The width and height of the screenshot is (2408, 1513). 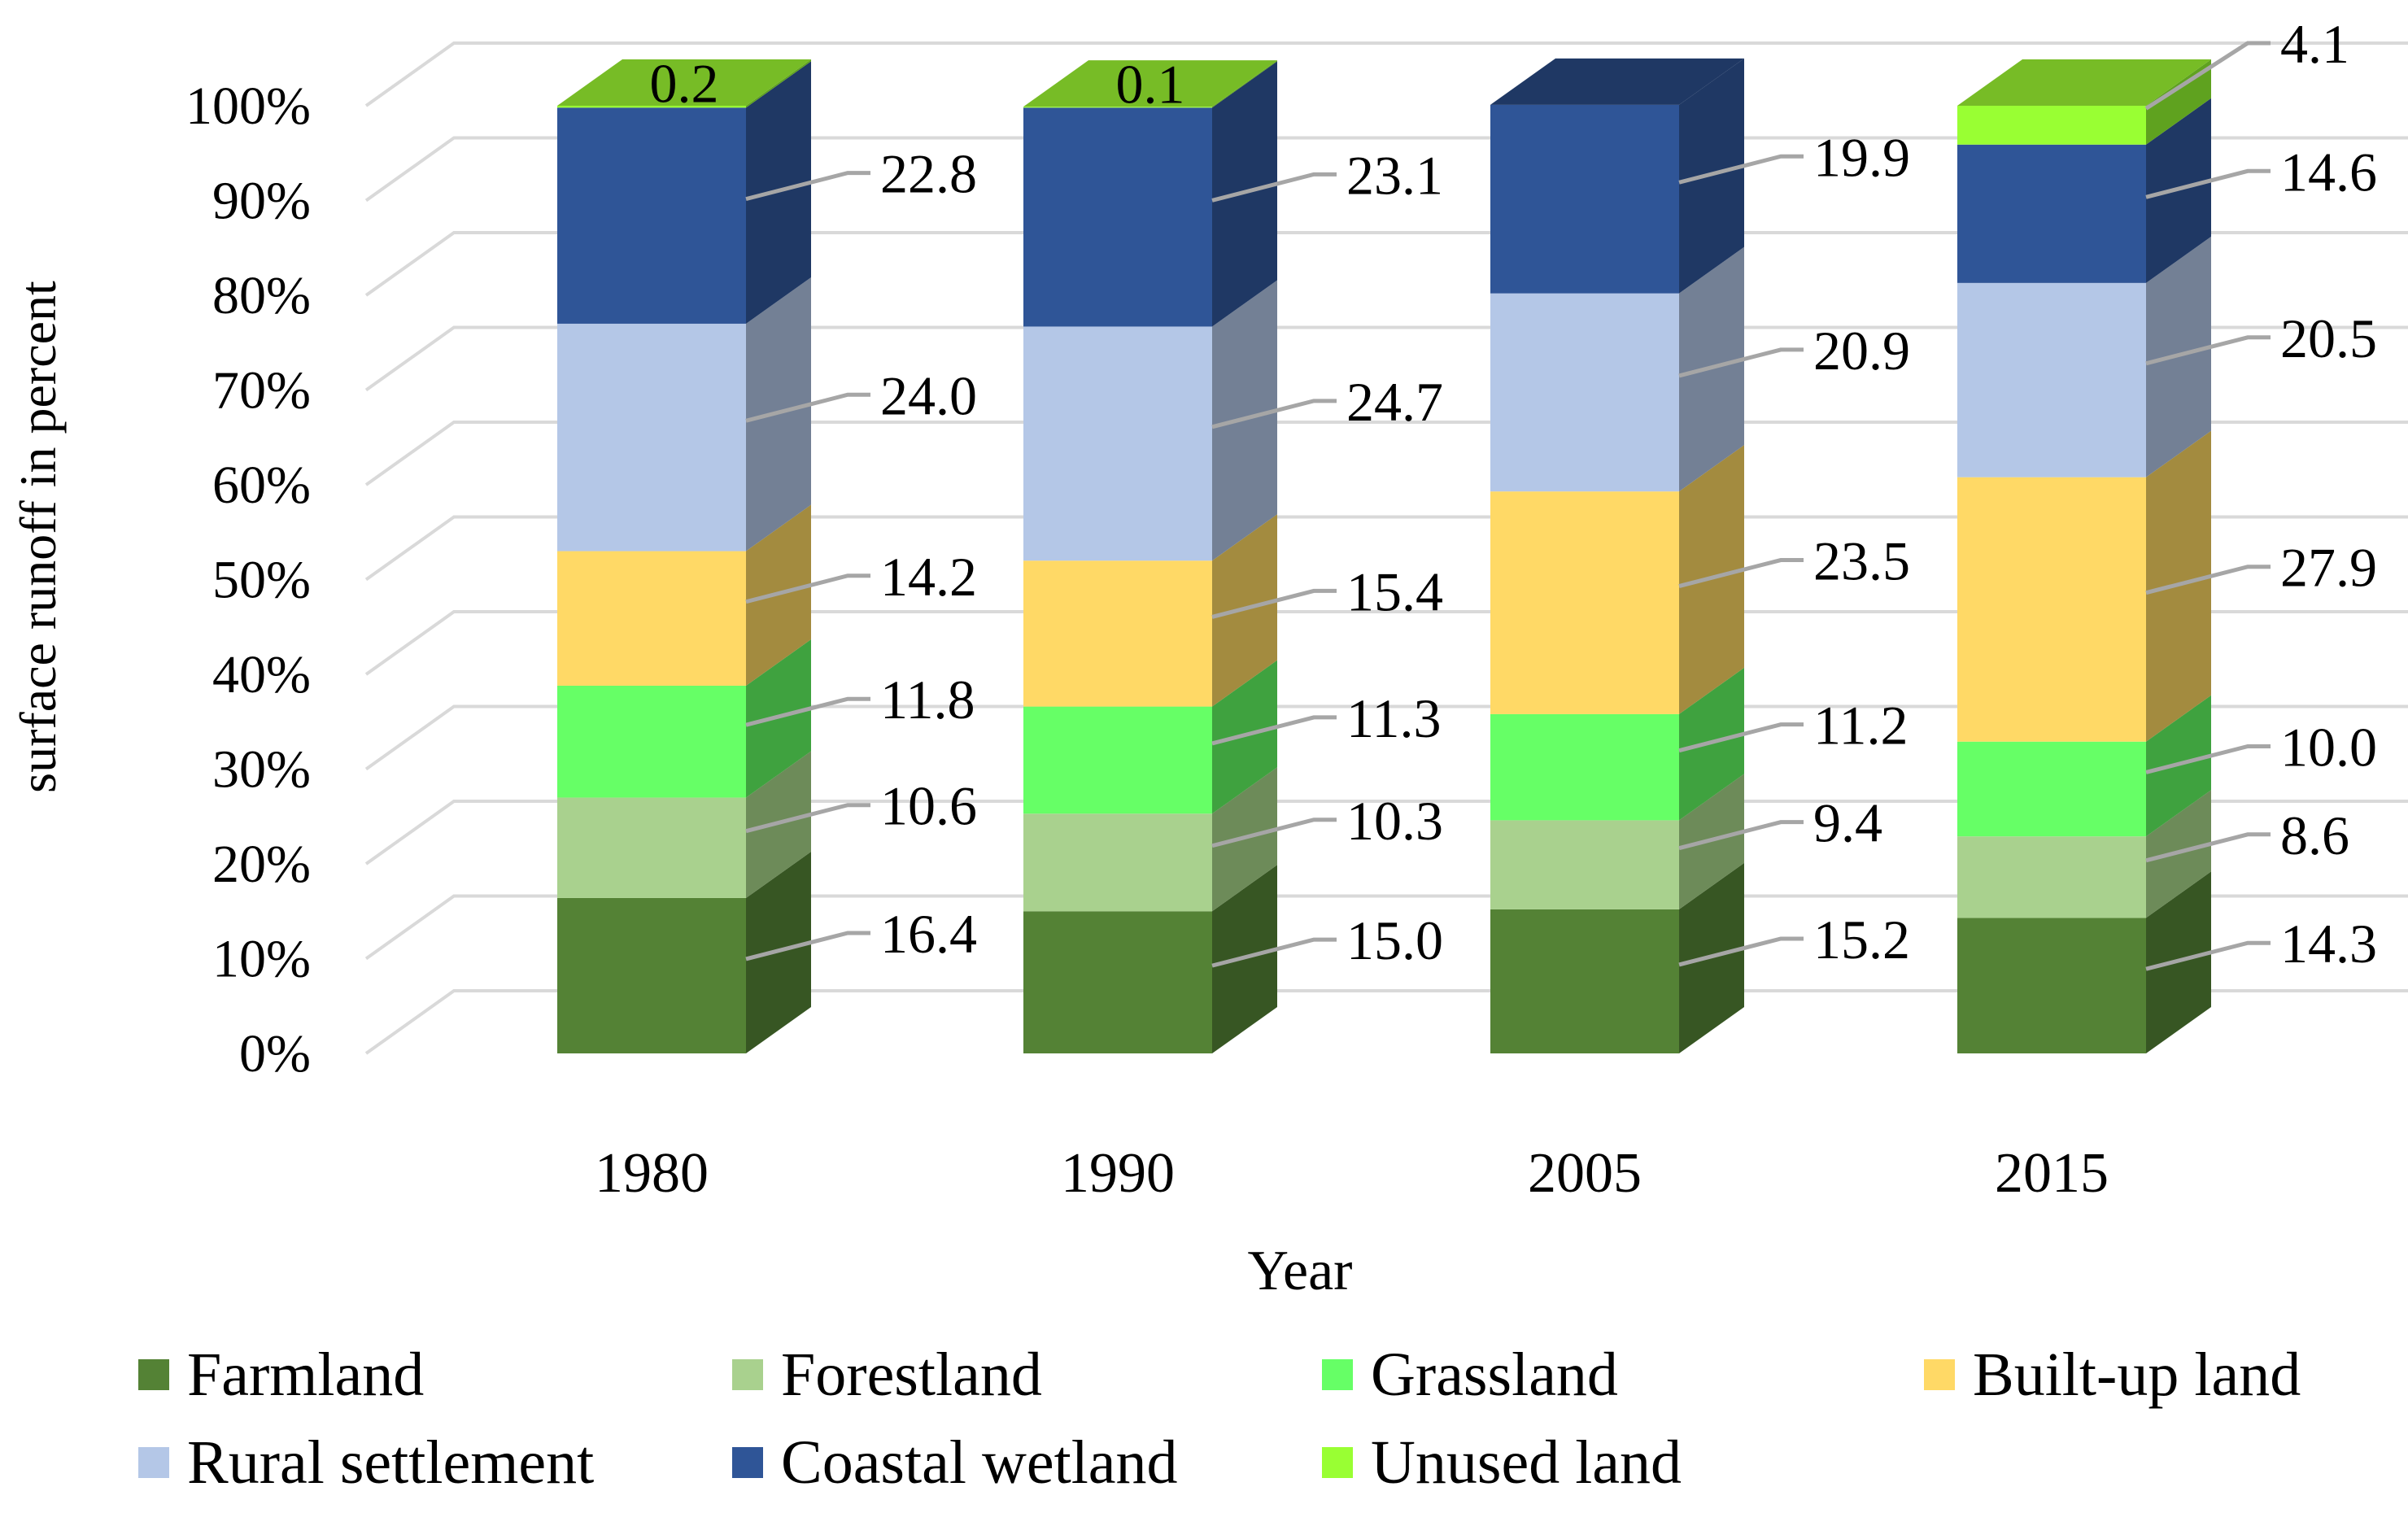 I want to click on bar-stack-1990, so click(x=1150, y=556).